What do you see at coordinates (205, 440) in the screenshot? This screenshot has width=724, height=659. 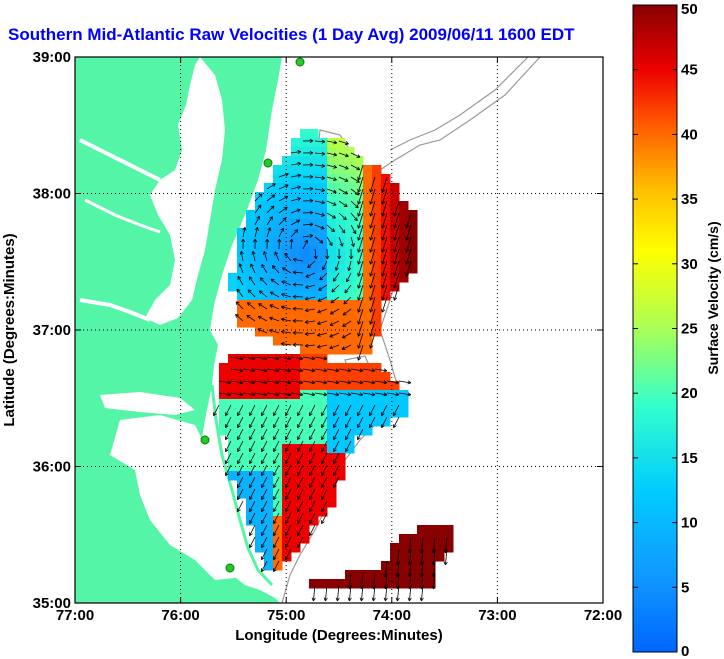 I see `station-marker` at bounding box center [205, 440].